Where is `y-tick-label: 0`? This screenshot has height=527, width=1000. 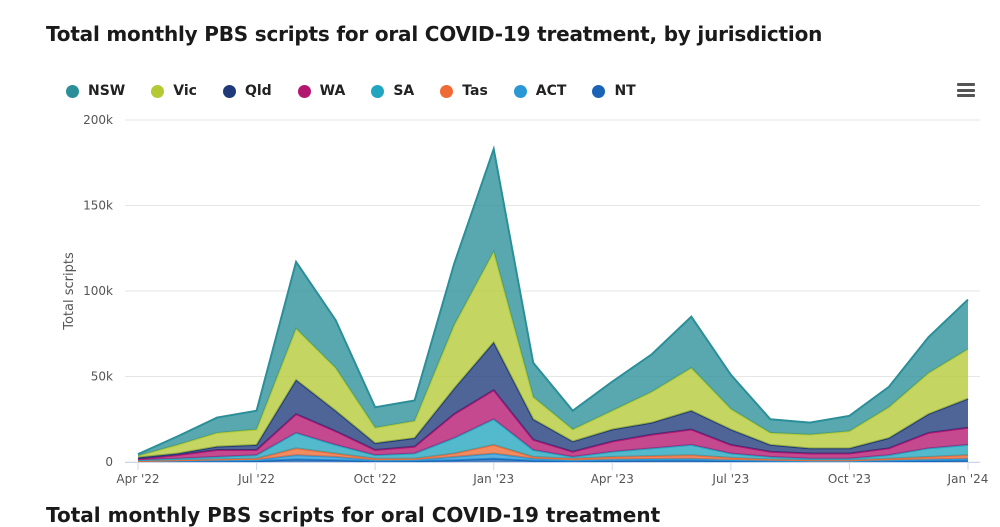 y-tick-label: 0 is located at coordinates (109, 462).